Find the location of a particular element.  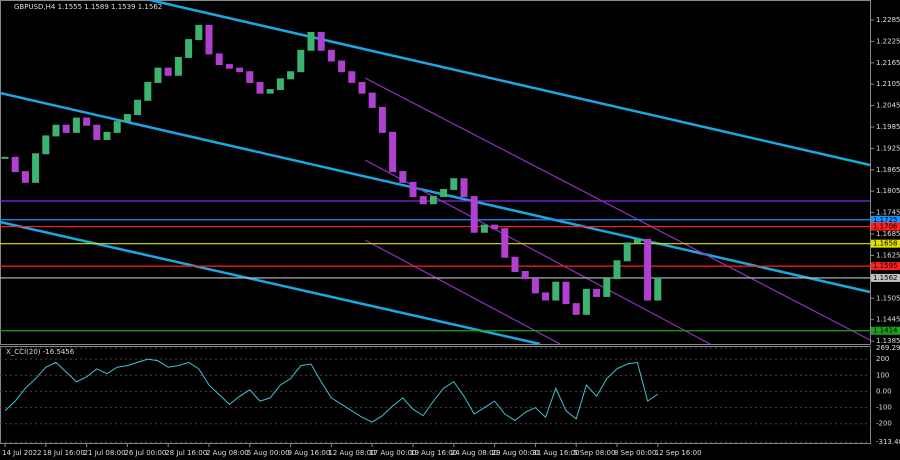

y-tick-label: 1.2165 is located at coordinates (888, 63).